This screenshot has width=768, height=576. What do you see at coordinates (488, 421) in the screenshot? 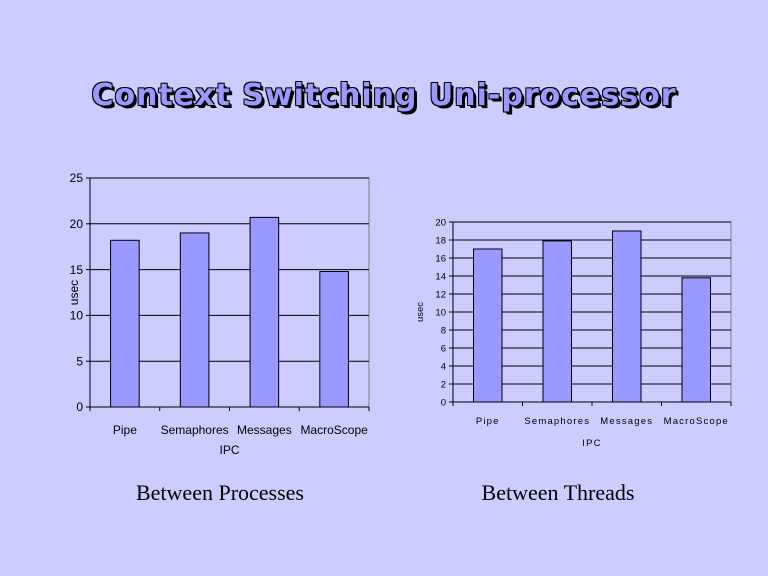
I see `right-category-label: Pipe` at bounding box center [488, 421].